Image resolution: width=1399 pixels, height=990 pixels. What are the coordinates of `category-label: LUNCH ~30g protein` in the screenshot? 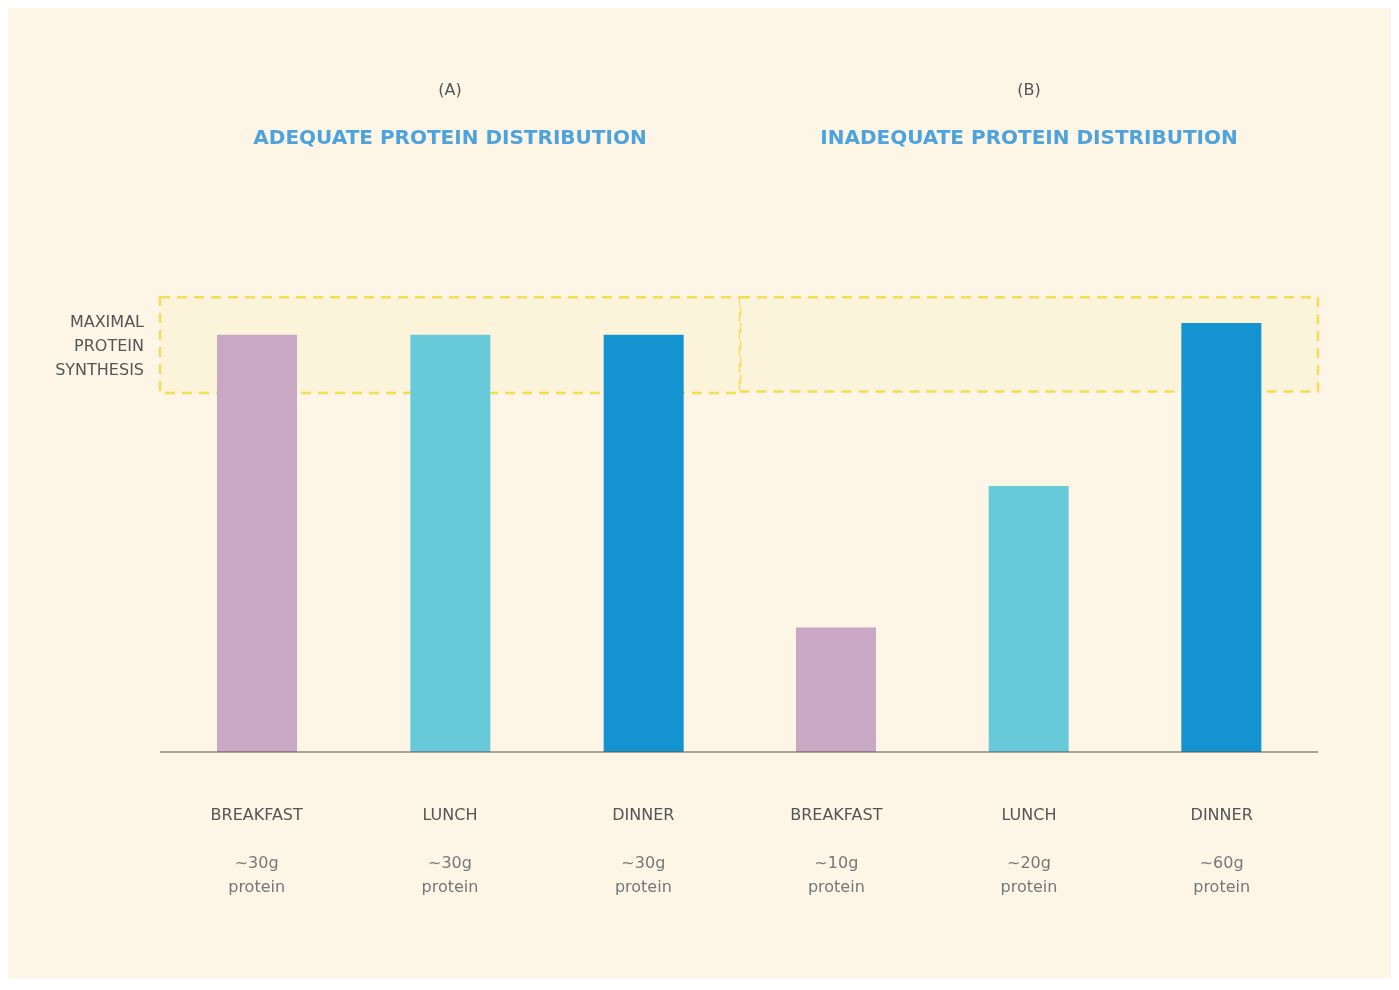 It's located at (450, 850).